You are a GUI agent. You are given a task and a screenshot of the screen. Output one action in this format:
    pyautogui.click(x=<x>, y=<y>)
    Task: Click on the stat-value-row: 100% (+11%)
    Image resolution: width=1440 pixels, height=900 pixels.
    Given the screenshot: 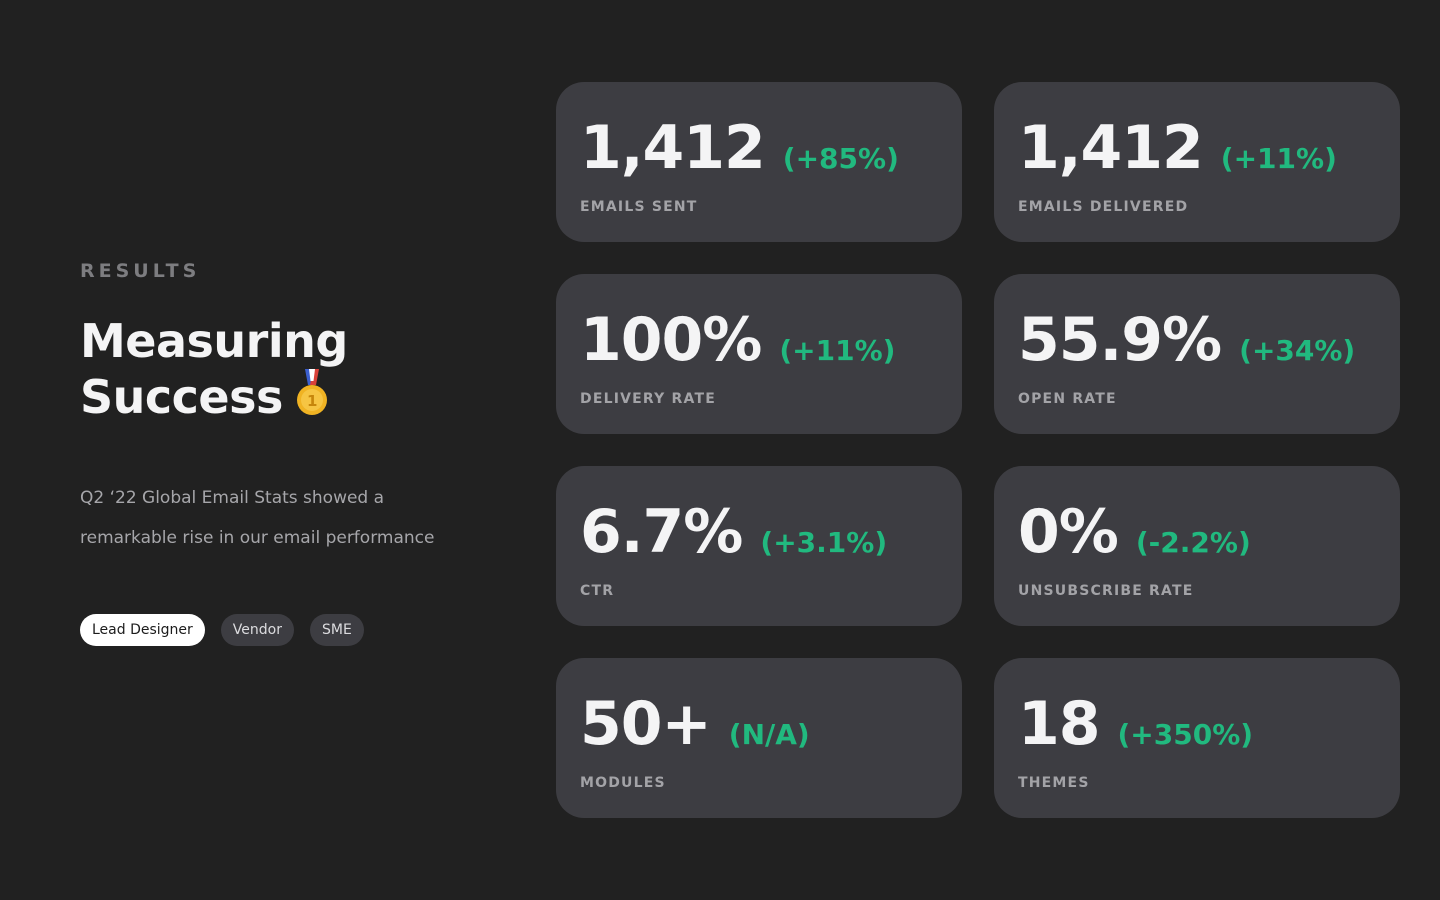 What is the action you would take?
    pyautogui.click(x=759, y=340)
    